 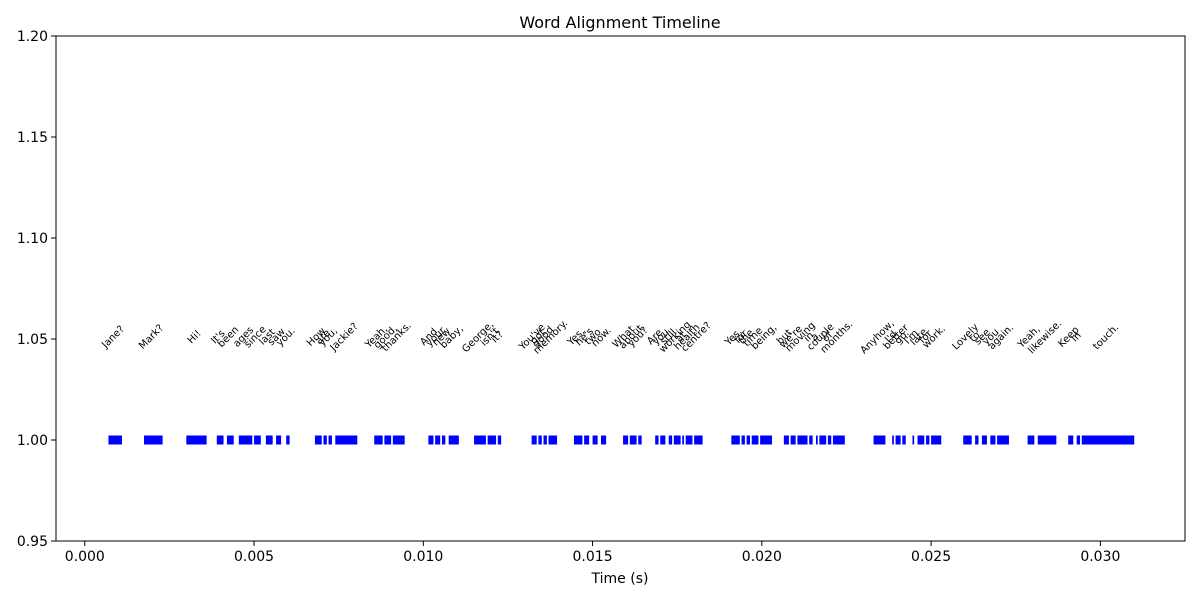 I want to click on x-tick-label: 0.015, so click(x=593, y=557).